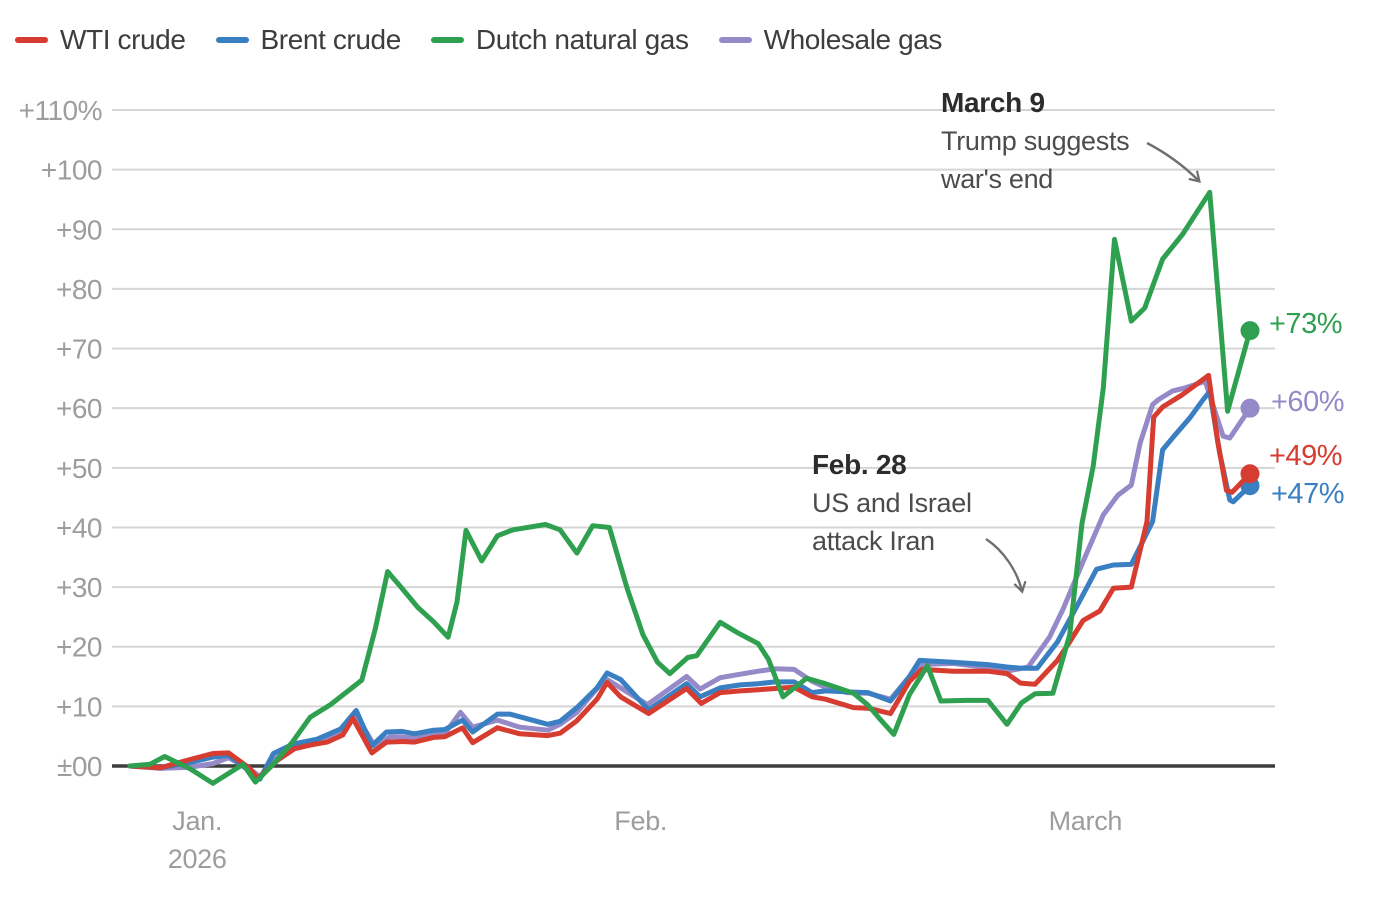 The width and height of the screenshot is (1385, 905). I want to click on legend-label-brent-crude: Brent crude, so click(331, 39).